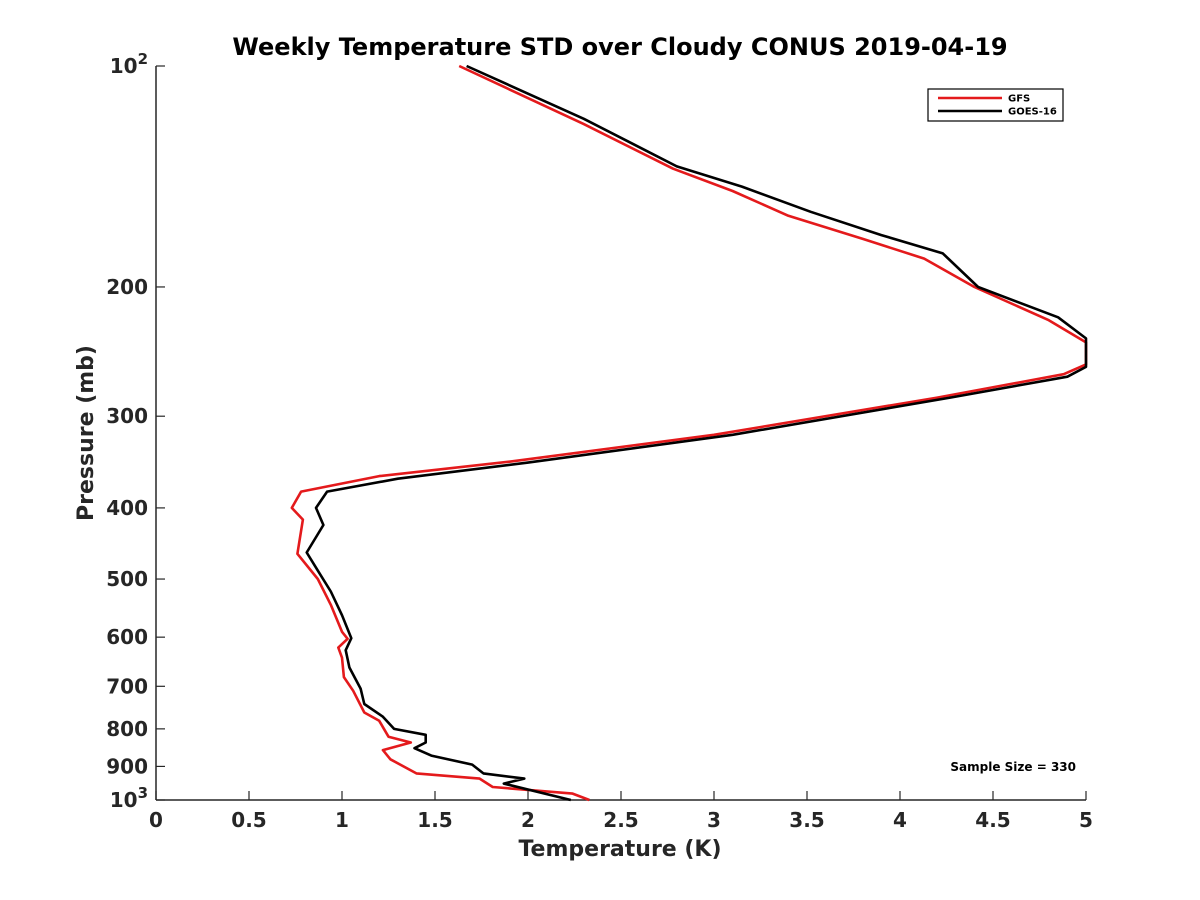  I want to click on y-tick-label: 600, so click(127, 637).